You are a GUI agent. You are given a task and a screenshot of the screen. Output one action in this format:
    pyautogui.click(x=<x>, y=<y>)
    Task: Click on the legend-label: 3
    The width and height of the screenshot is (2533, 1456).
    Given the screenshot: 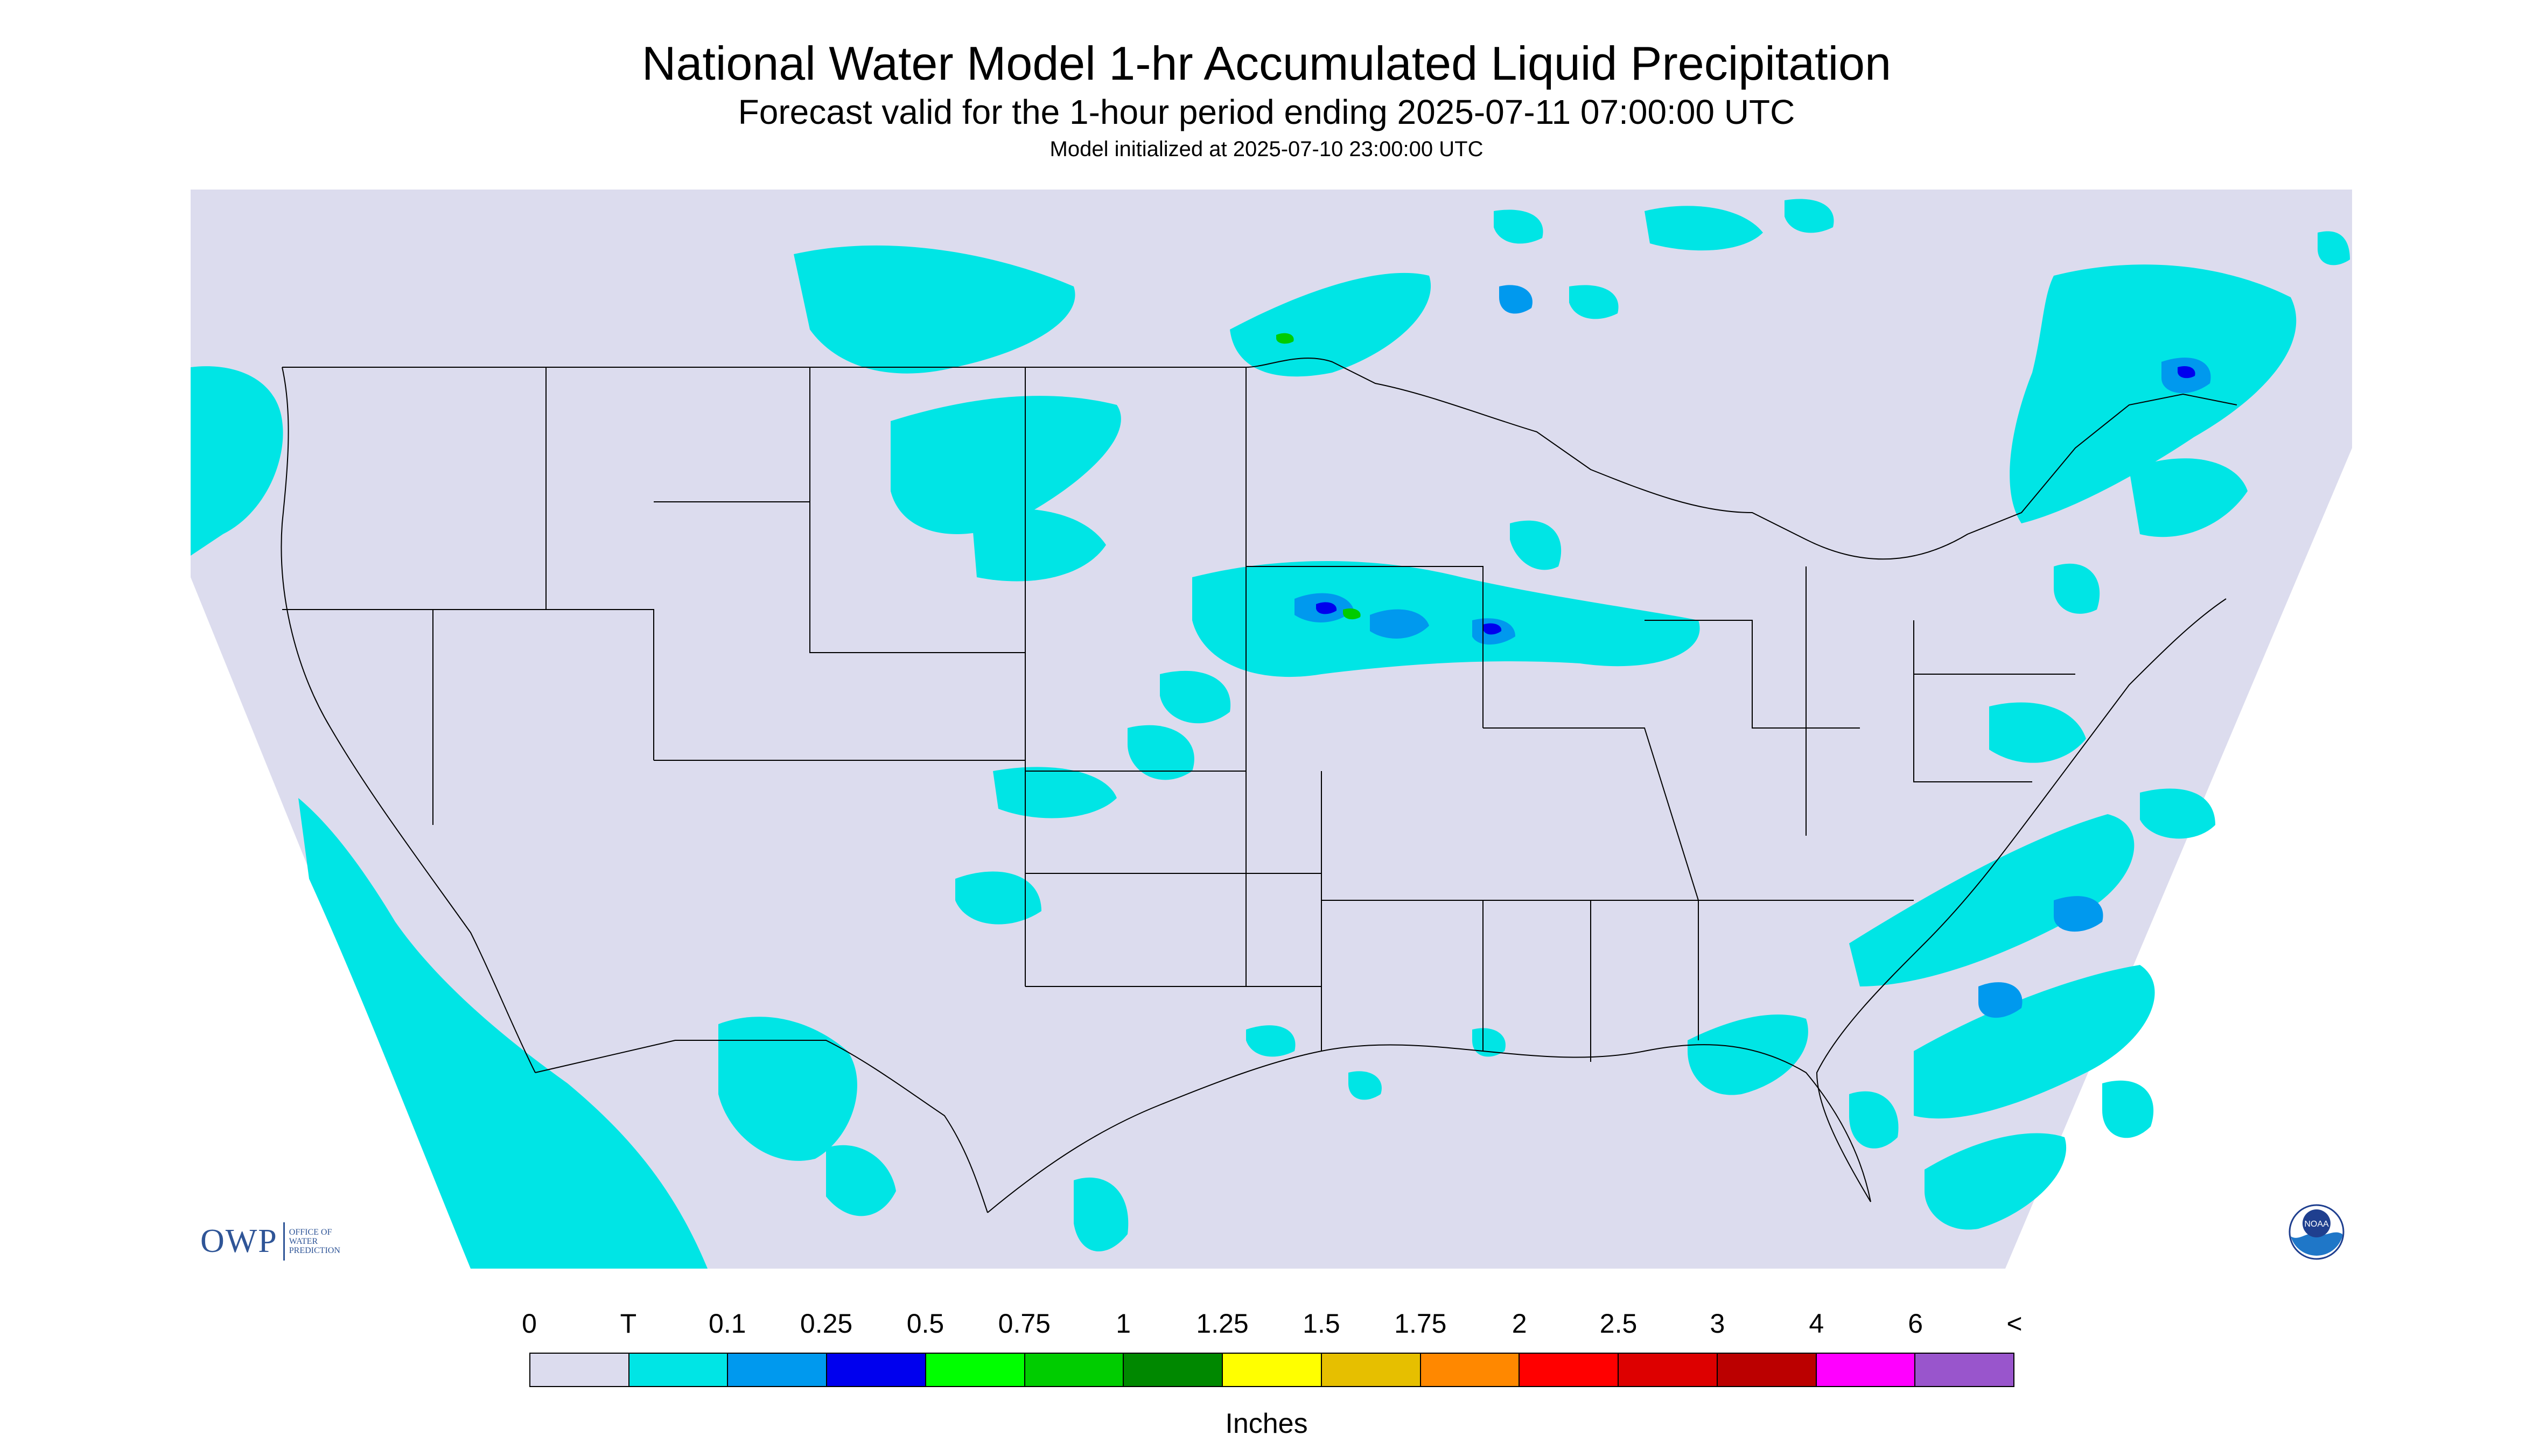 What is the action you would take?
    pyautogui.click(x=1717, y=1323)
    